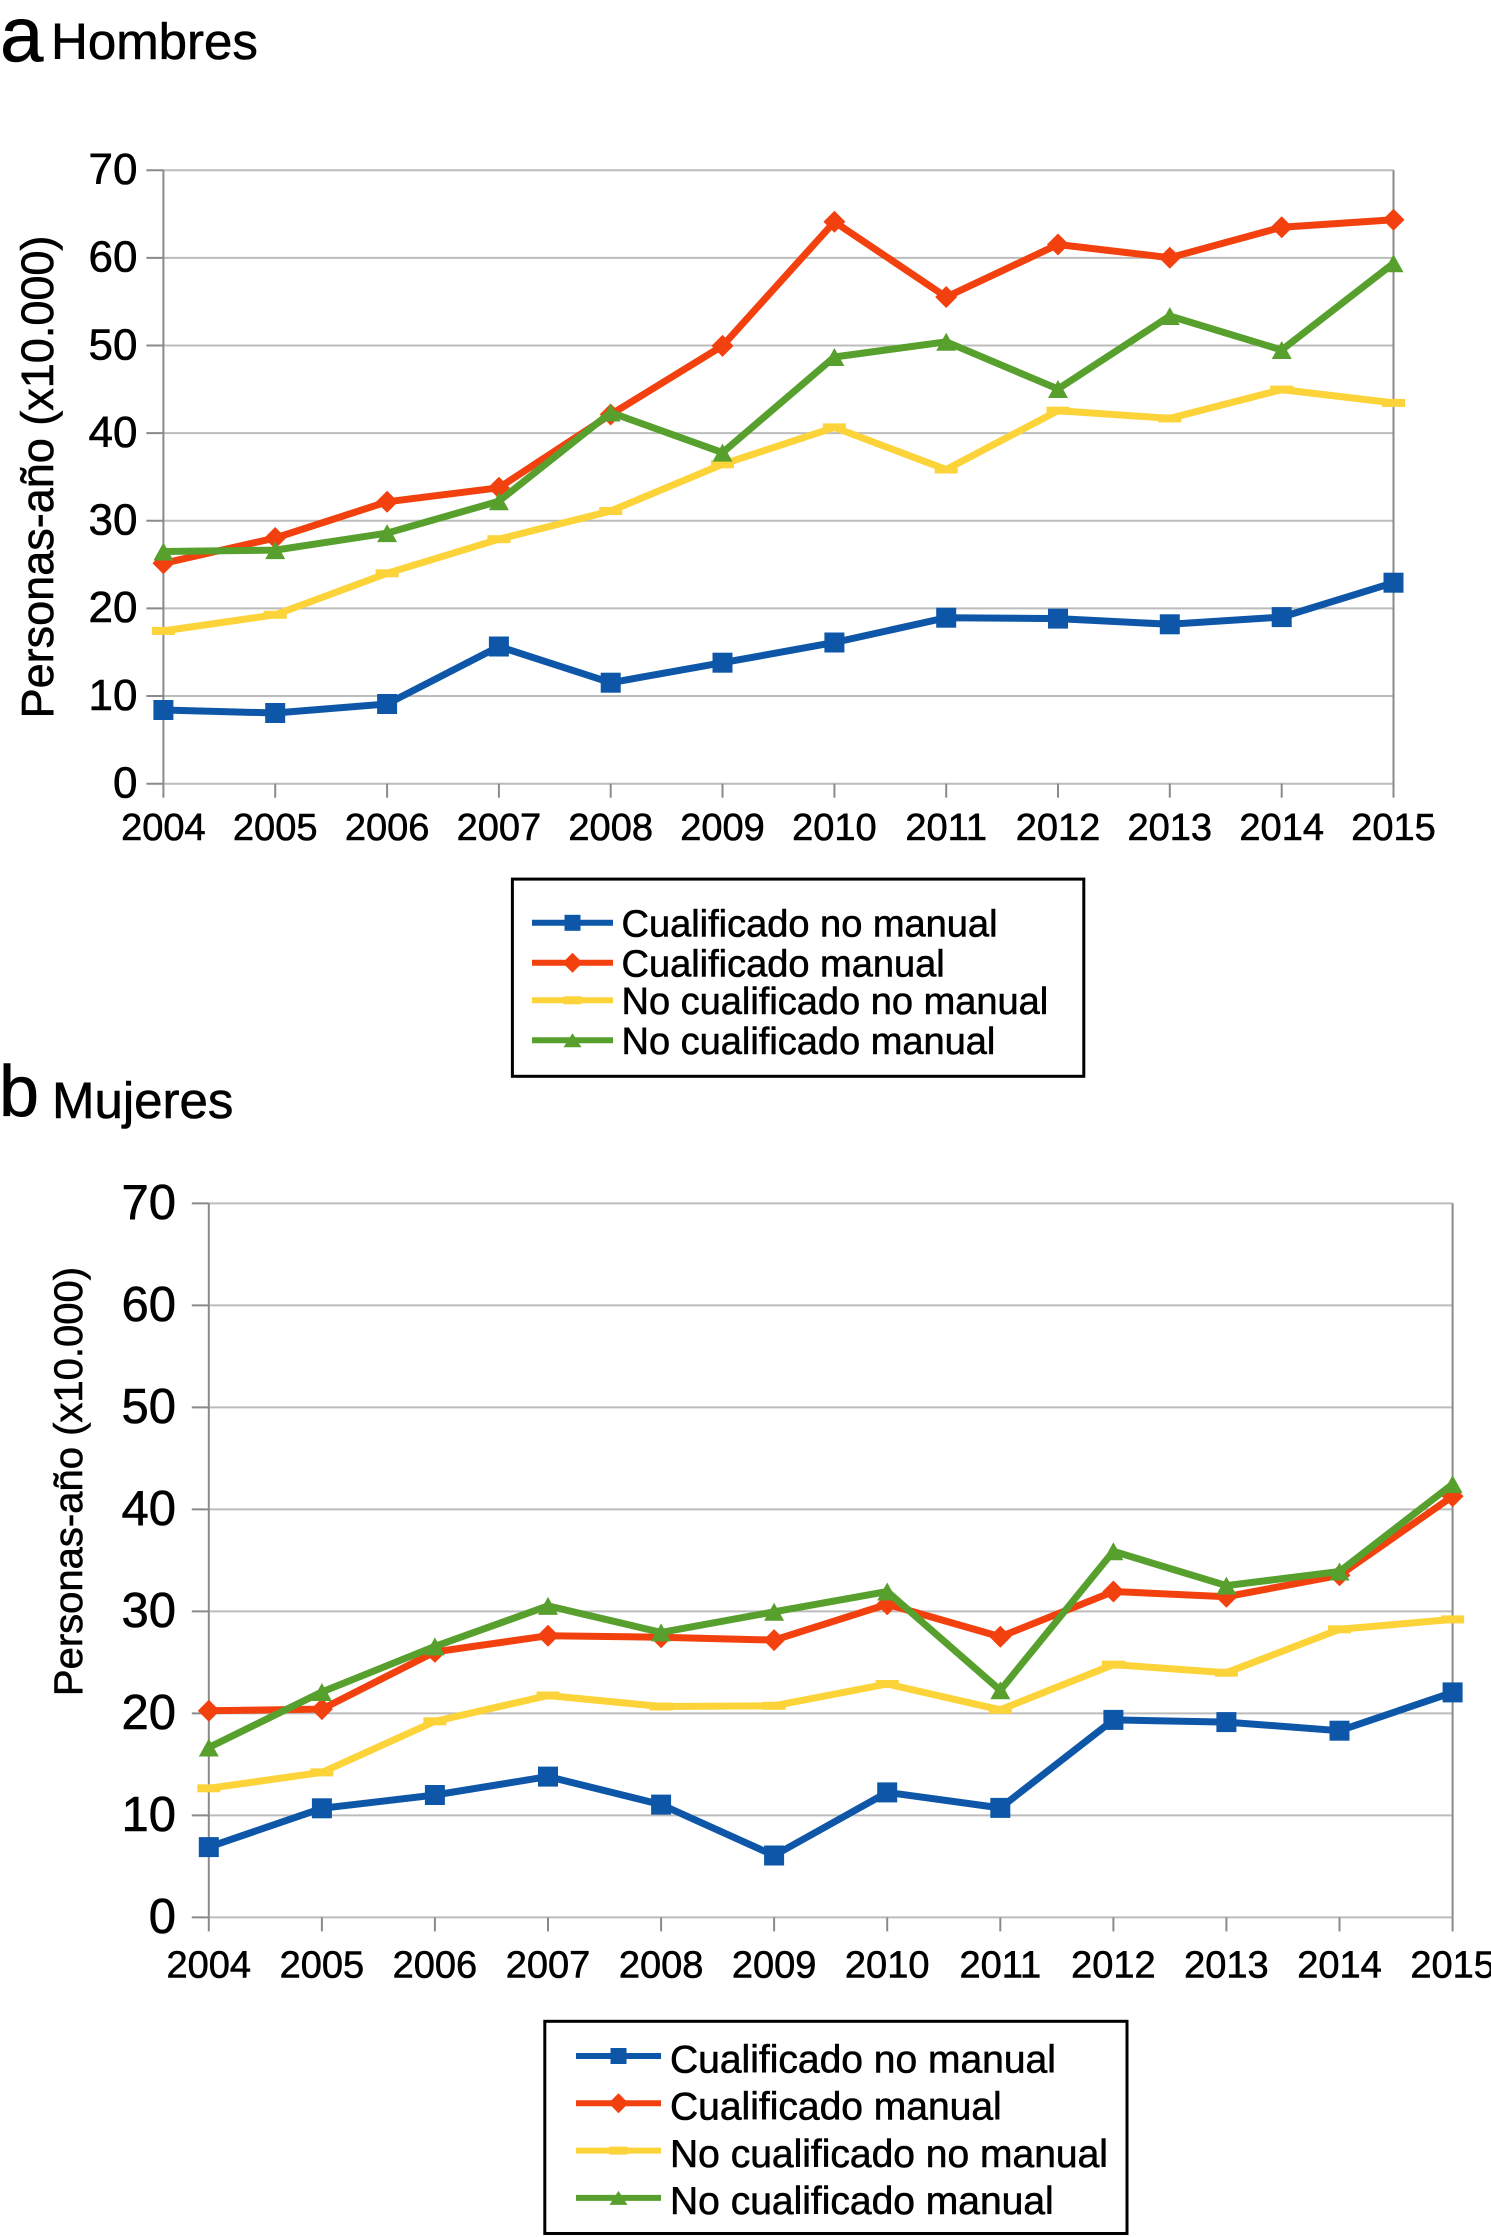 Image resolution: width=1491 pixels, height=2237 pixels. I want to click on svg-text: Mujeres, so click(142, 1100).